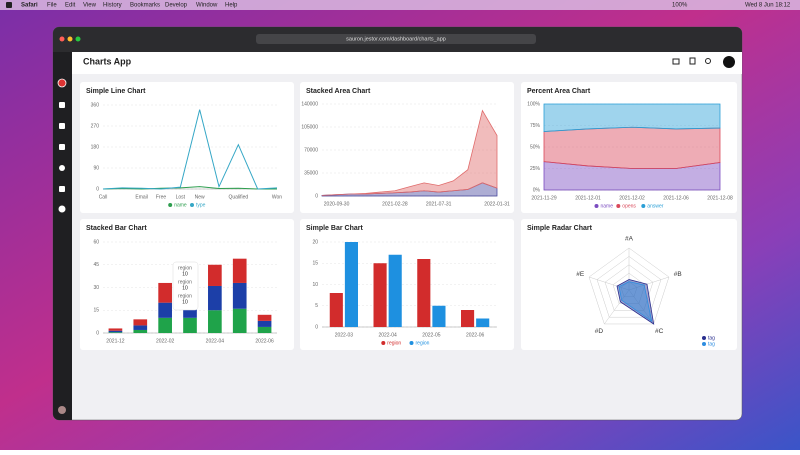 This screenshot has width=800, height=455. What do you see at coordinates (316, 306) in the screenshot?
I see `y-tick-label: 5` at bounding box center [316, 306].